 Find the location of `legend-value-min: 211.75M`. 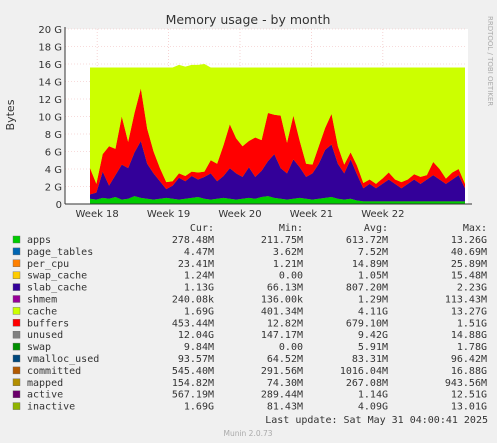

legend-value-min: 211.75M is located at coordinates (282, 240).